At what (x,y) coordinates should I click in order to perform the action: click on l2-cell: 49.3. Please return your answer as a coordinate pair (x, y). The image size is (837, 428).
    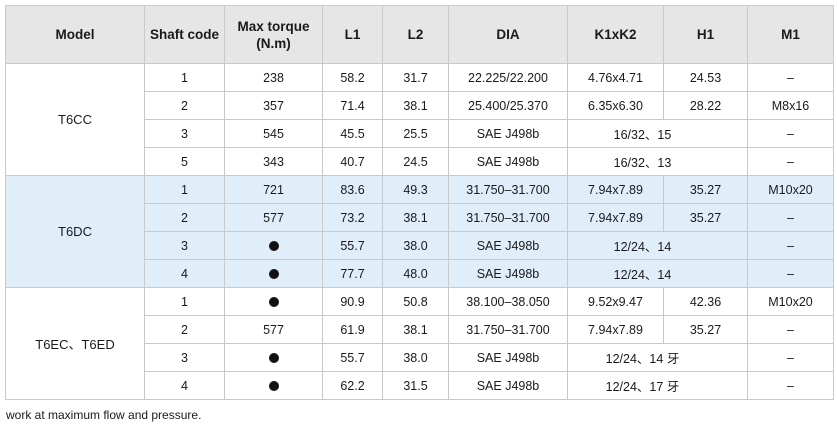
    Looking at the image, I should click on (415, 189).